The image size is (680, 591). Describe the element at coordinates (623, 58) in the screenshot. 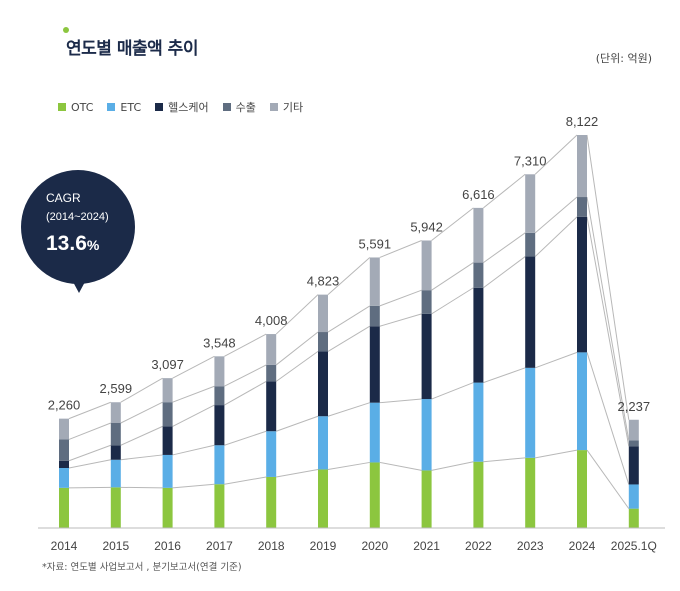

I see `unit-label: (단위: 억원)` at that location.